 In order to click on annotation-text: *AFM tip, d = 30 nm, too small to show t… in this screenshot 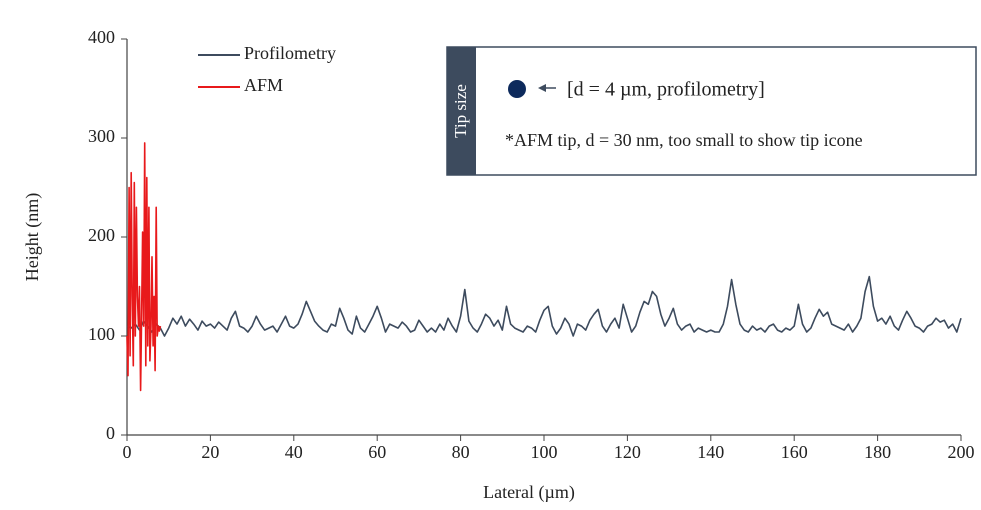, I will do `click(684, 140)`.